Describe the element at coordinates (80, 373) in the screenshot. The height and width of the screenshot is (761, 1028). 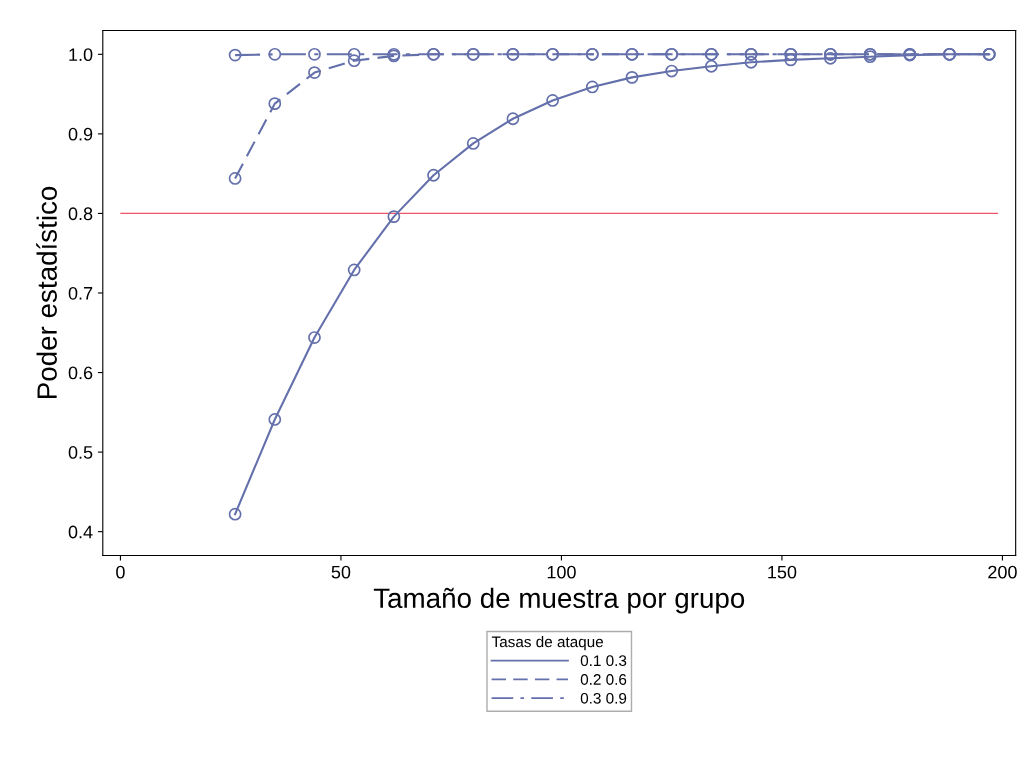
I see `y-tick-label: 0.6` at that location.